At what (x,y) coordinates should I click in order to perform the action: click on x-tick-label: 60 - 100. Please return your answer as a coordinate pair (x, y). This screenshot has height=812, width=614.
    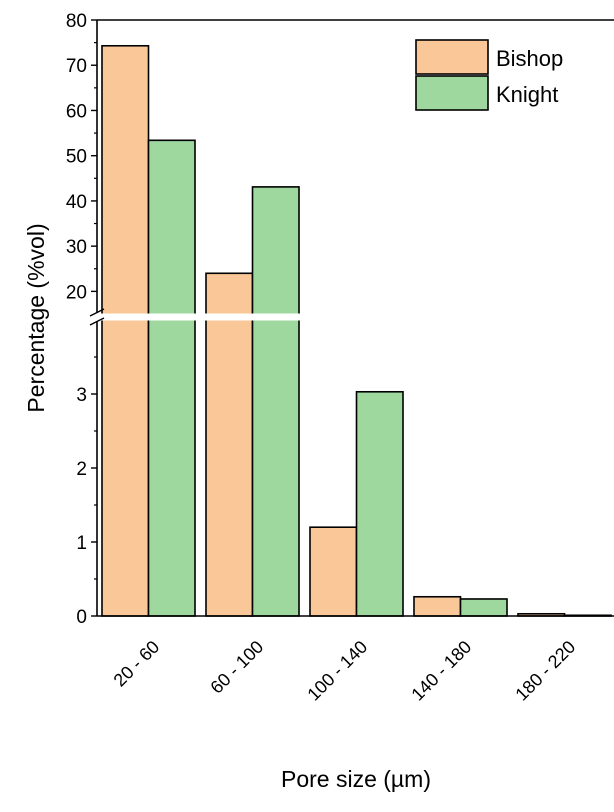
    Looking at the image, I should click on (236, 667).